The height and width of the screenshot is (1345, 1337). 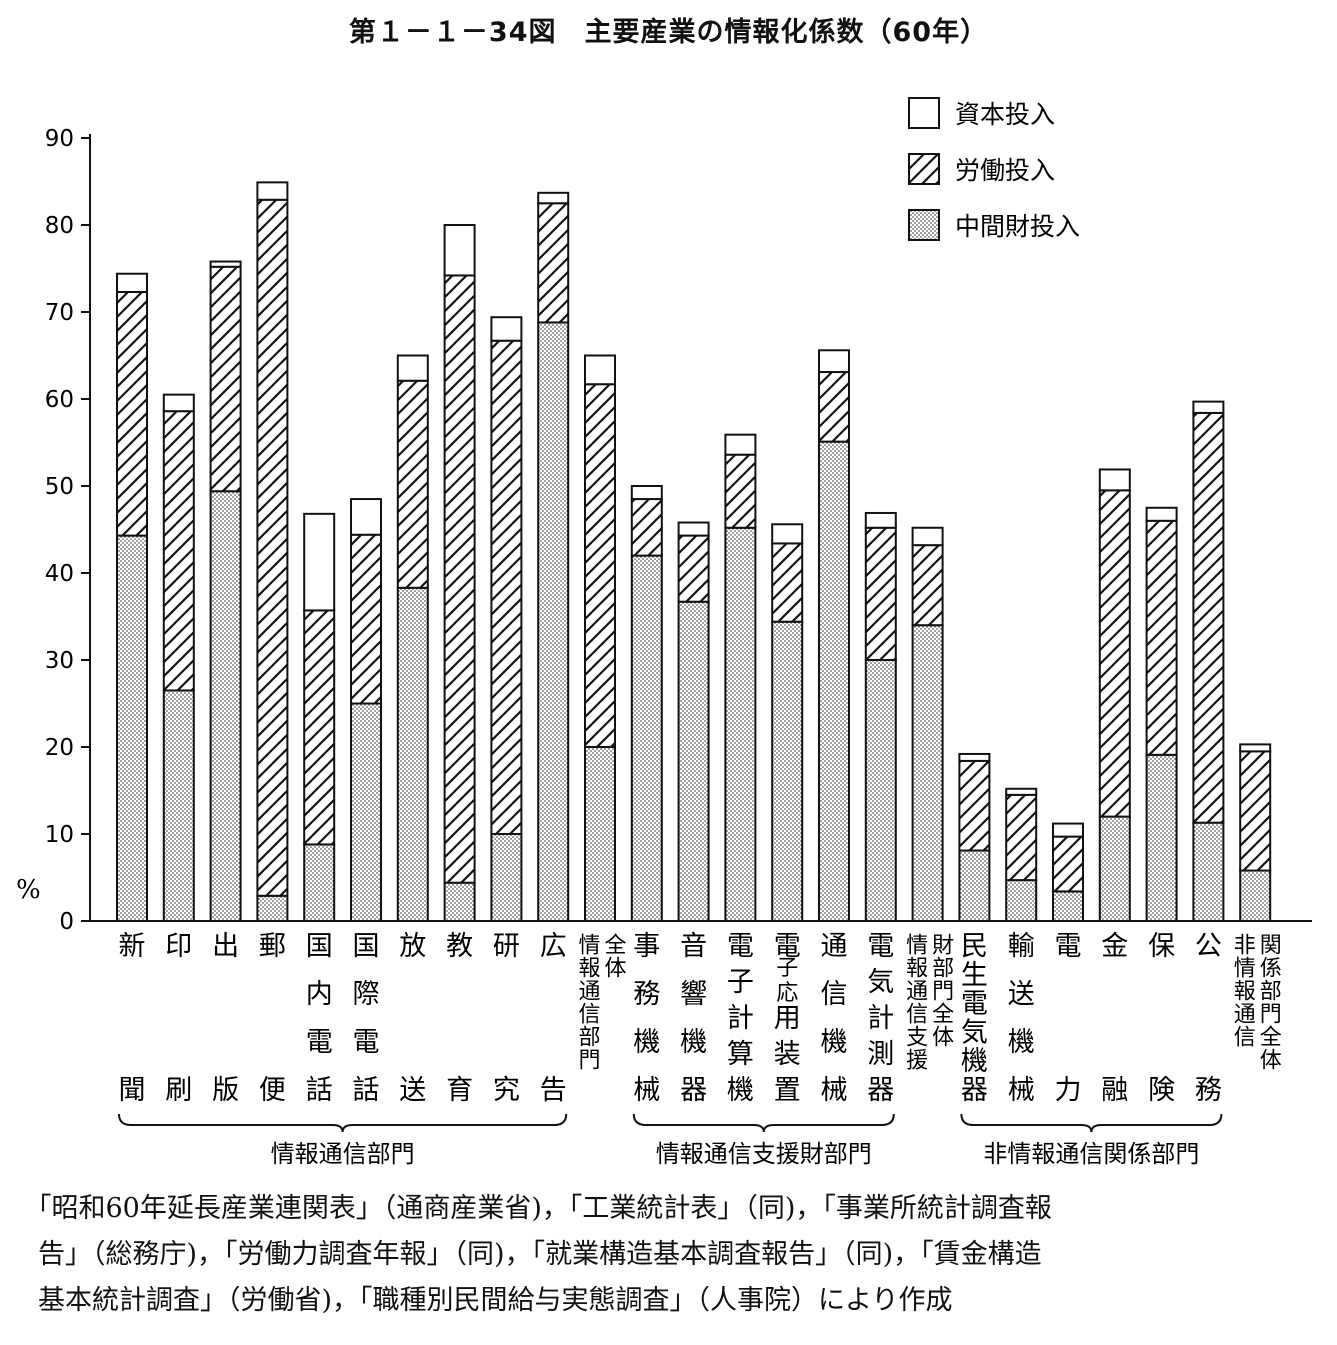 I want to click on x-category-label-char: 械, so click(x=834, y=1090).